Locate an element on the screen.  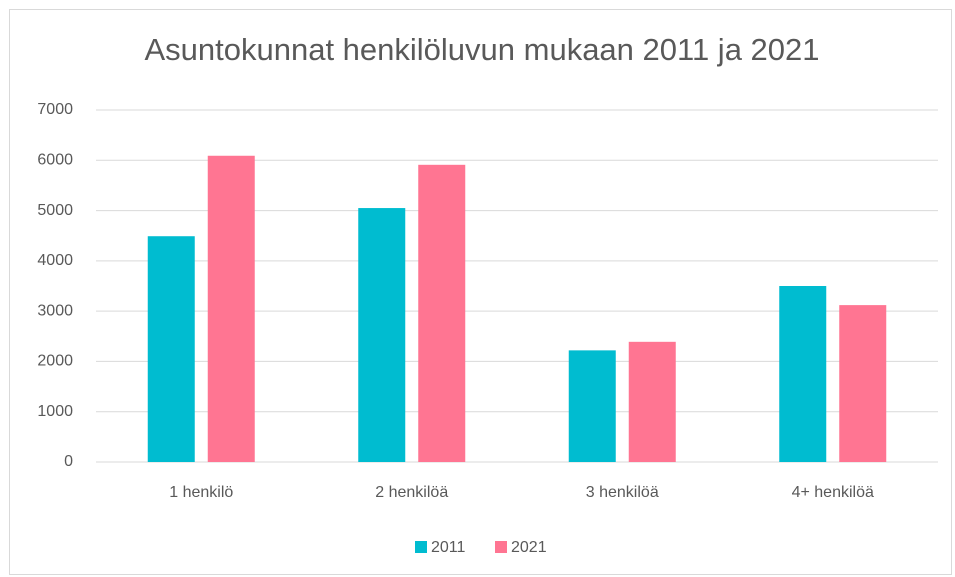
x-tick-label: 3 henkilöä is located at coordinates (622, 492).